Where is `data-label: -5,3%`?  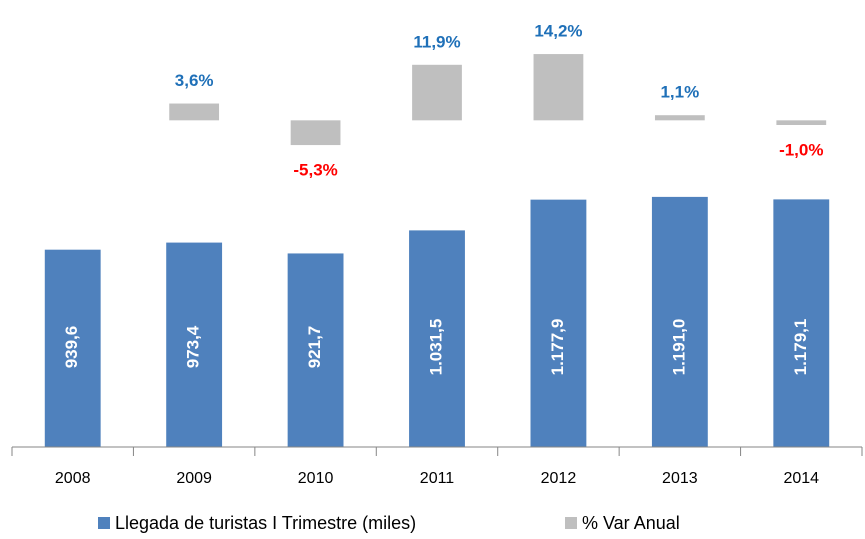
data-label: -5,3% is located at coordinates (315, 170).